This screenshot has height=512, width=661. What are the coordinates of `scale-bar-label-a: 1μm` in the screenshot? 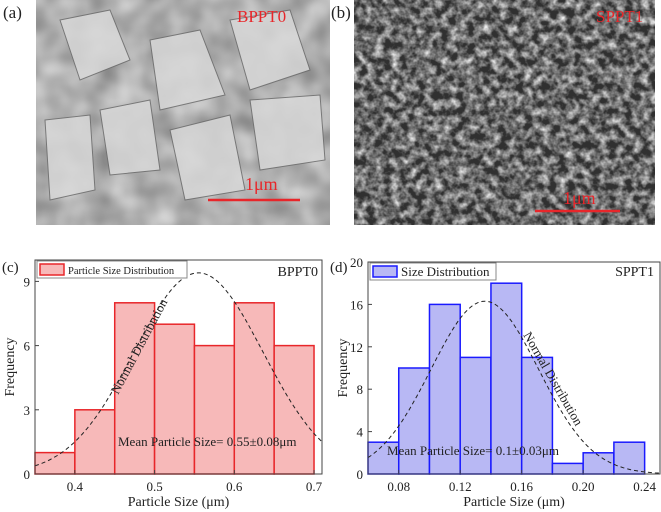 It's located at (261, 184).